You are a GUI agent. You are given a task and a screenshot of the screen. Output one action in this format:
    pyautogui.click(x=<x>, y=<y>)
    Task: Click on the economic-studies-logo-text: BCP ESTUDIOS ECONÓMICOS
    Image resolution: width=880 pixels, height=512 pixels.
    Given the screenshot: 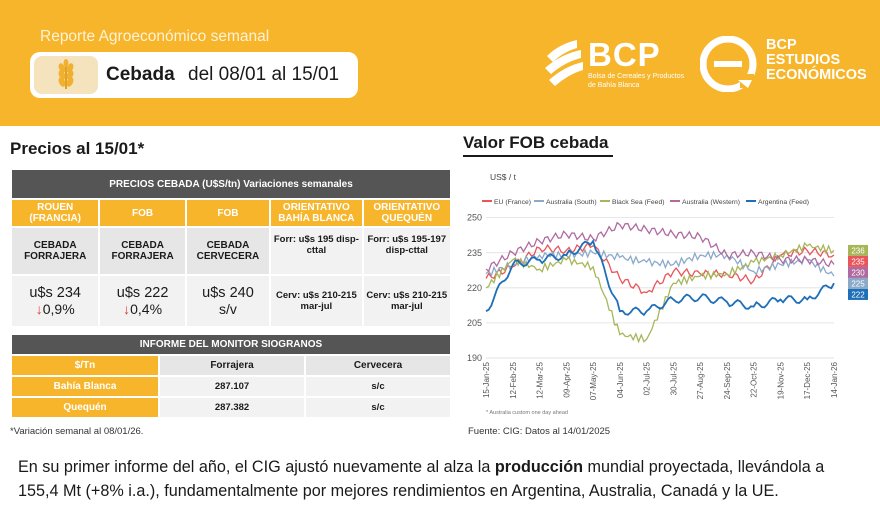 What is the action you would take?
    pyautogui.click(x=816, y=60)
    